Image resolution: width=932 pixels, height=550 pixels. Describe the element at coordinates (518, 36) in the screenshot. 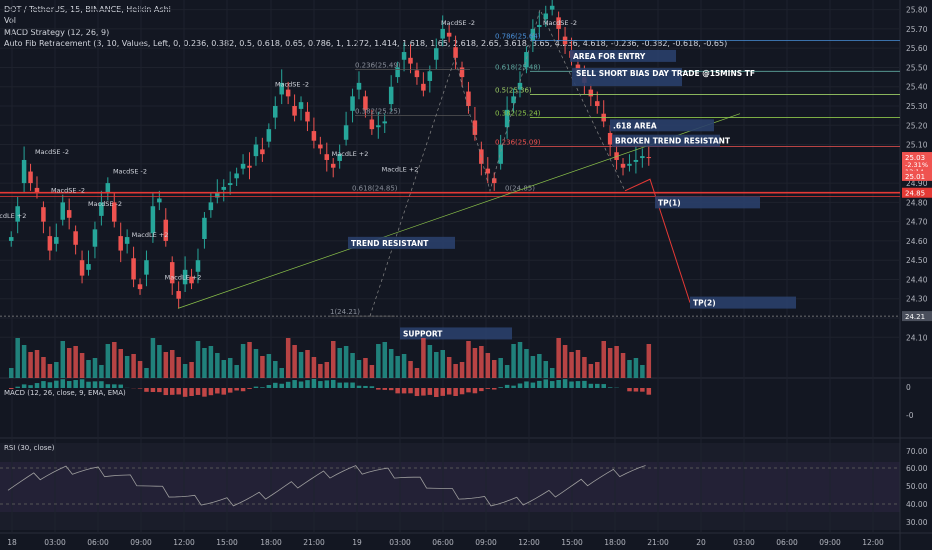

I see `fib-level-label: 0.786(25.64)` at that location.